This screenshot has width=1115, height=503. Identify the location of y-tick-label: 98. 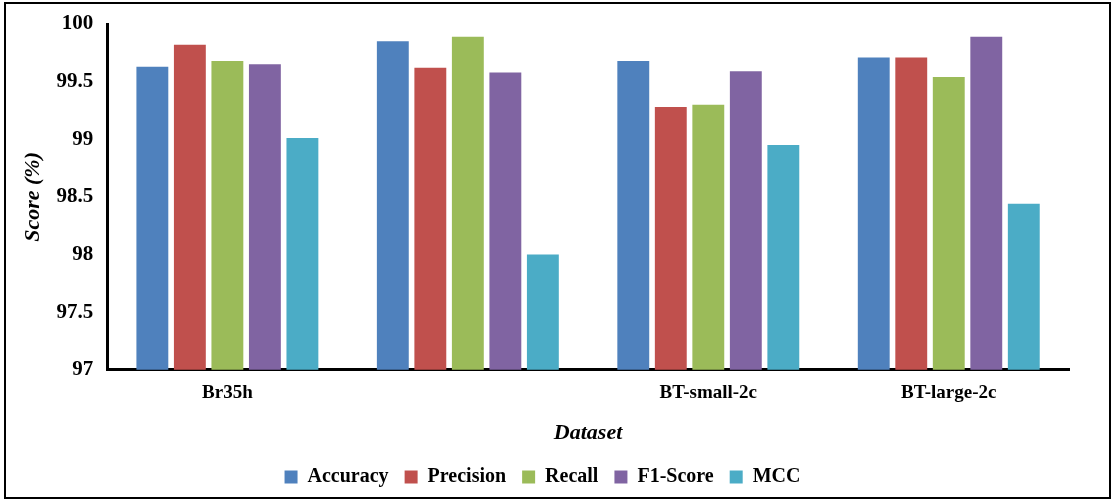
(83, 252).